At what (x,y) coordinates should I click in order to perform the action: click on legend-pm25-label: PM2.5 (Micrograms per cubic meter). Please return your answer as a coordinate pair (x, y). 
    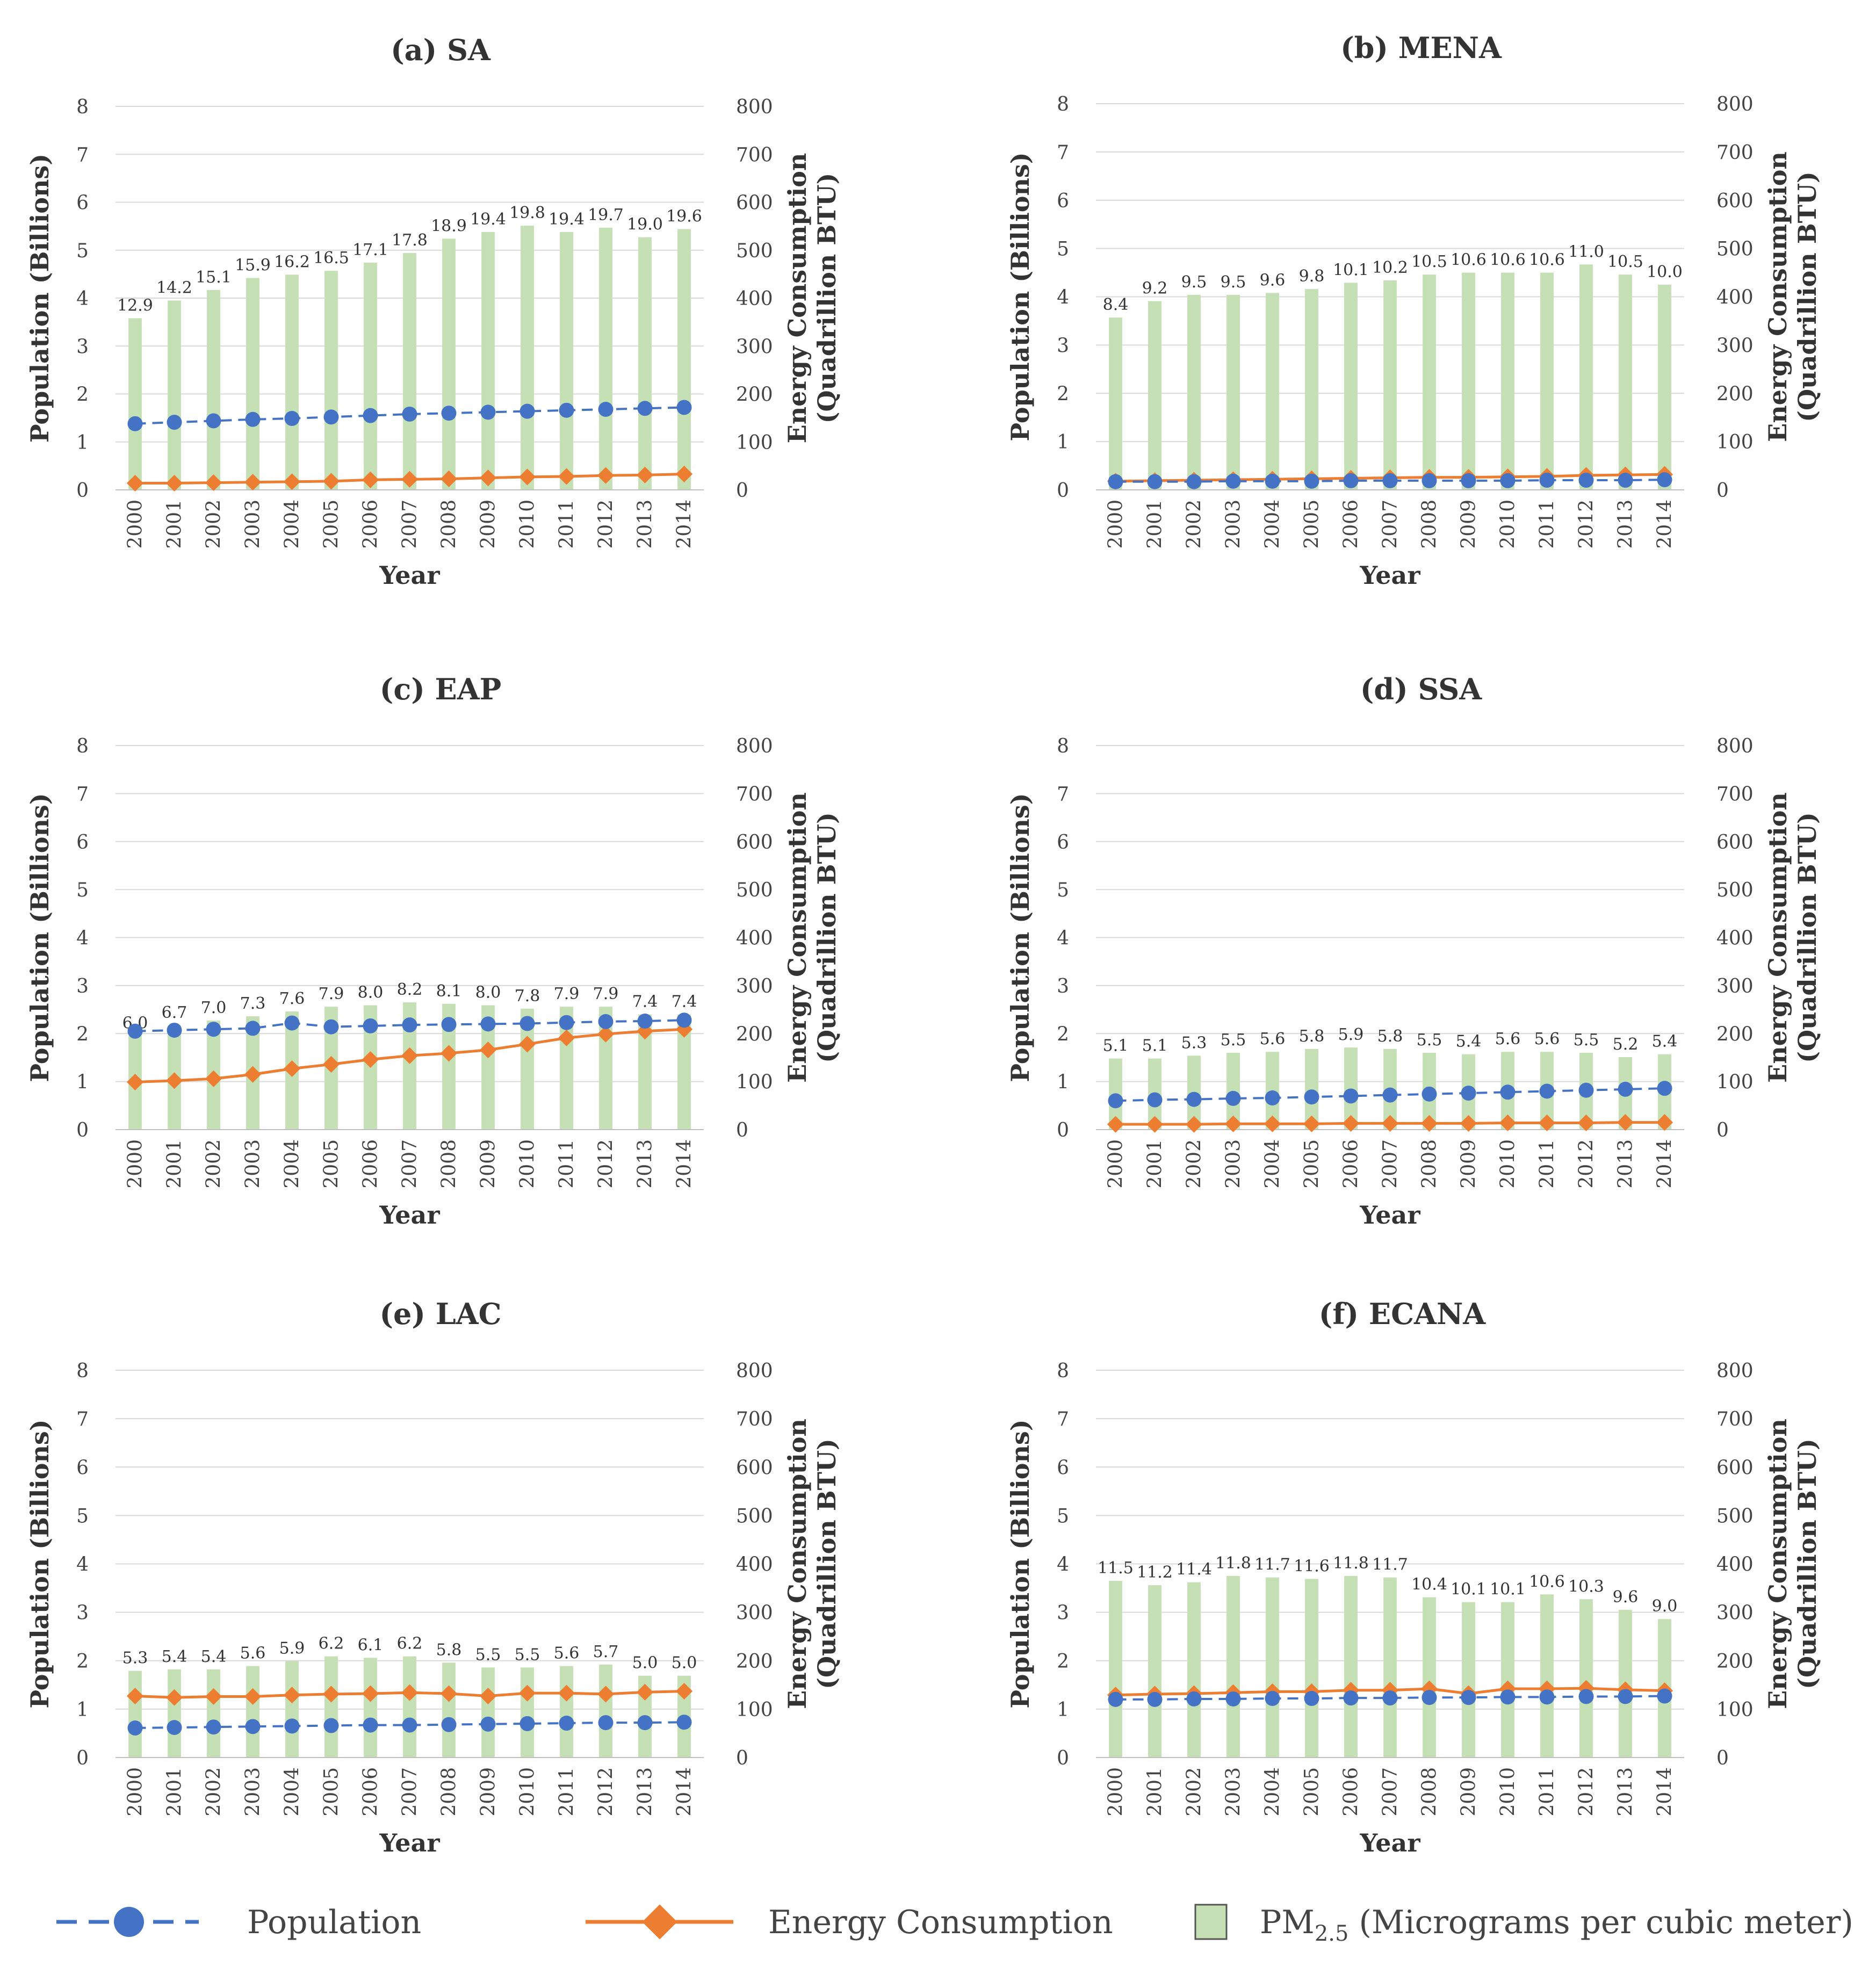
    Looking at the image, I should click on (1556, 1925).